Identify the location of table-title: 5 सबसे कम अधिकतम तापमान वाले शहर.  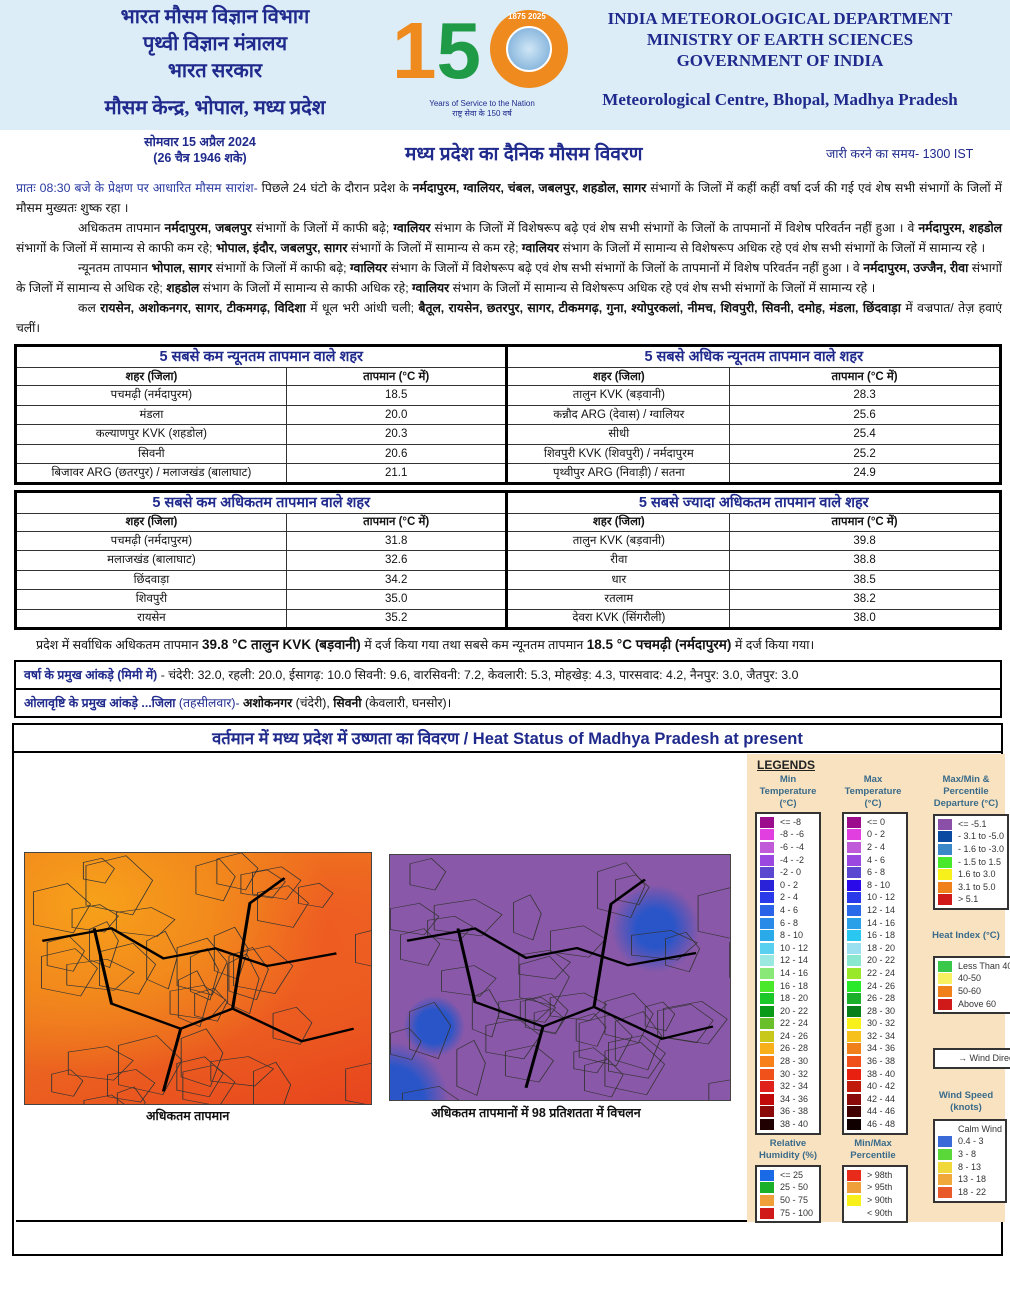
(261, 502).